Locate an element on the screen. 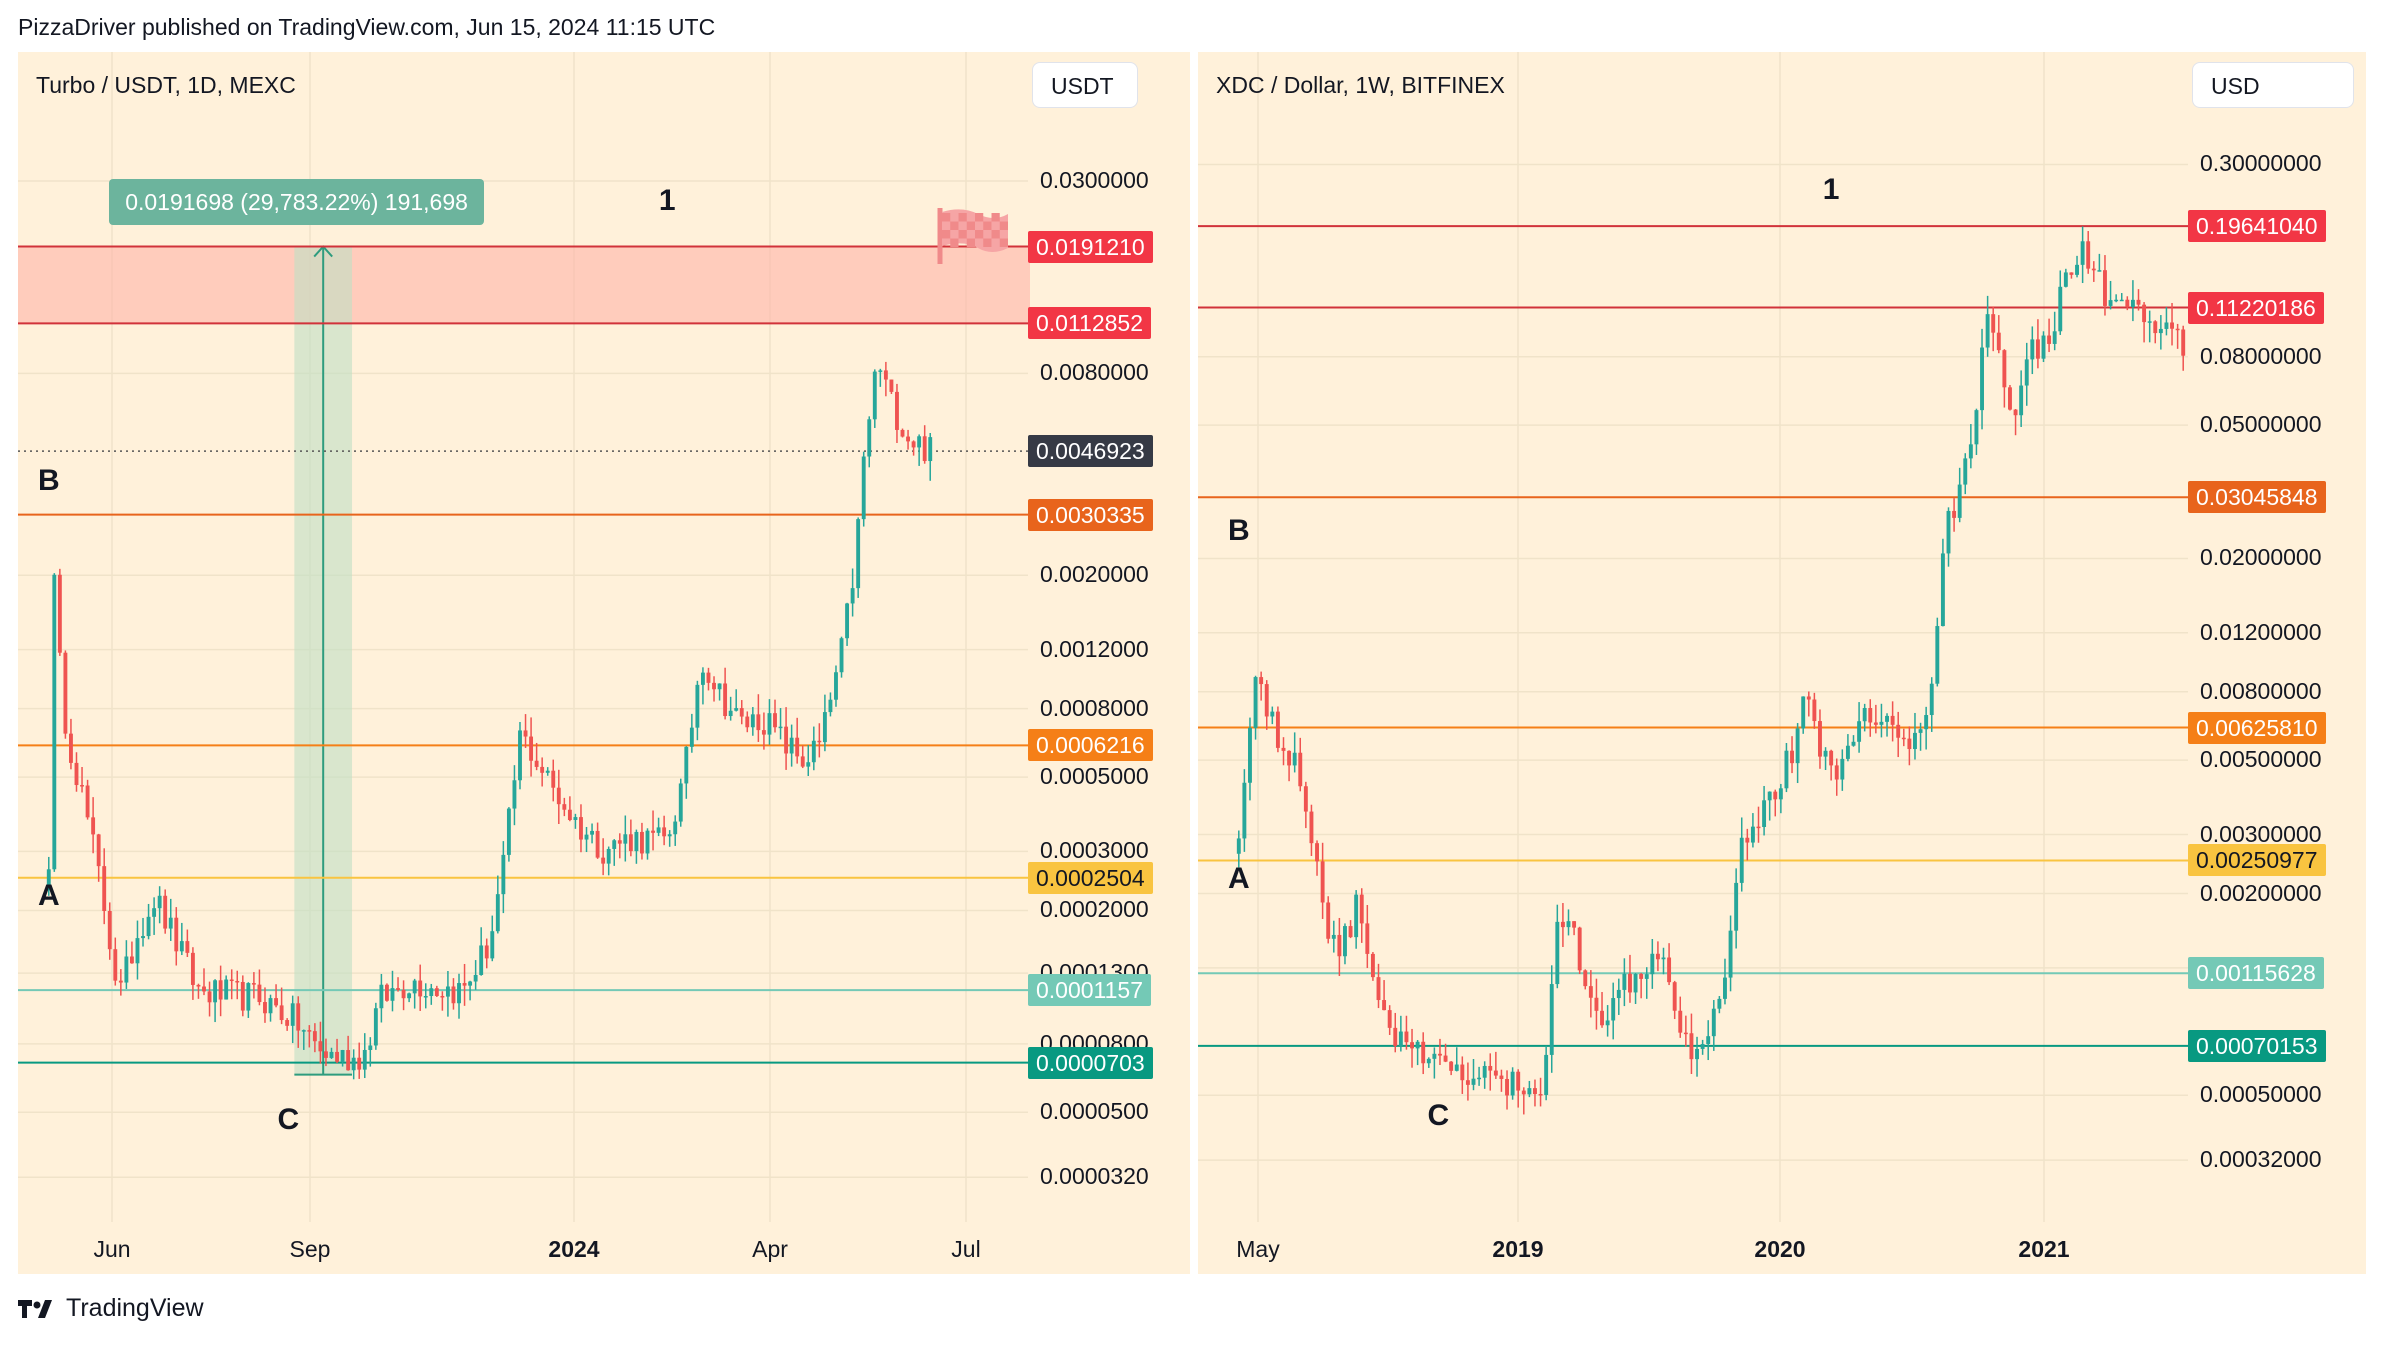  level-badge: 0.0046923 is located at coordinates (1090, 451).